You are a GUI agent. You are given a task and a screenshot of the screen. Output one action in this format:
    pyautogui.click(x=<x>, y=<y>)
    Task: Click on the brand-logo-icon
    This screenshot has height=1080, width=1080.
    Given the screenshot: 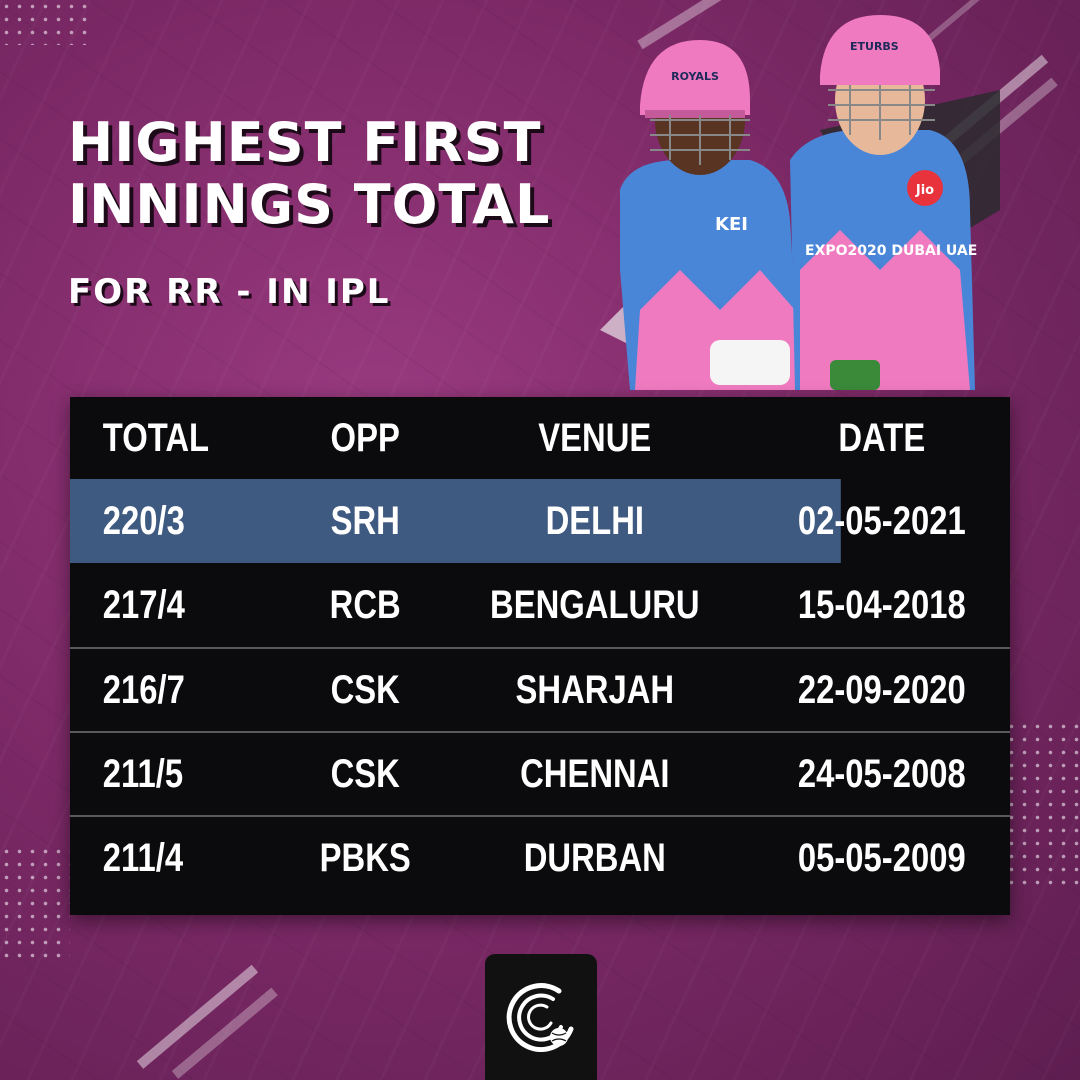 What is the action you would take?
    pyautogui.click(x=540, y=1018)
    